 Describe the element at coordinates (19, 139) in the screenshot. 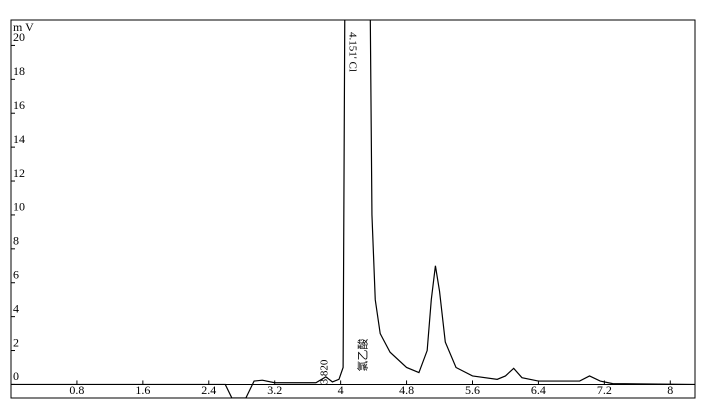

I see `y-tick-label: 14` at that location.